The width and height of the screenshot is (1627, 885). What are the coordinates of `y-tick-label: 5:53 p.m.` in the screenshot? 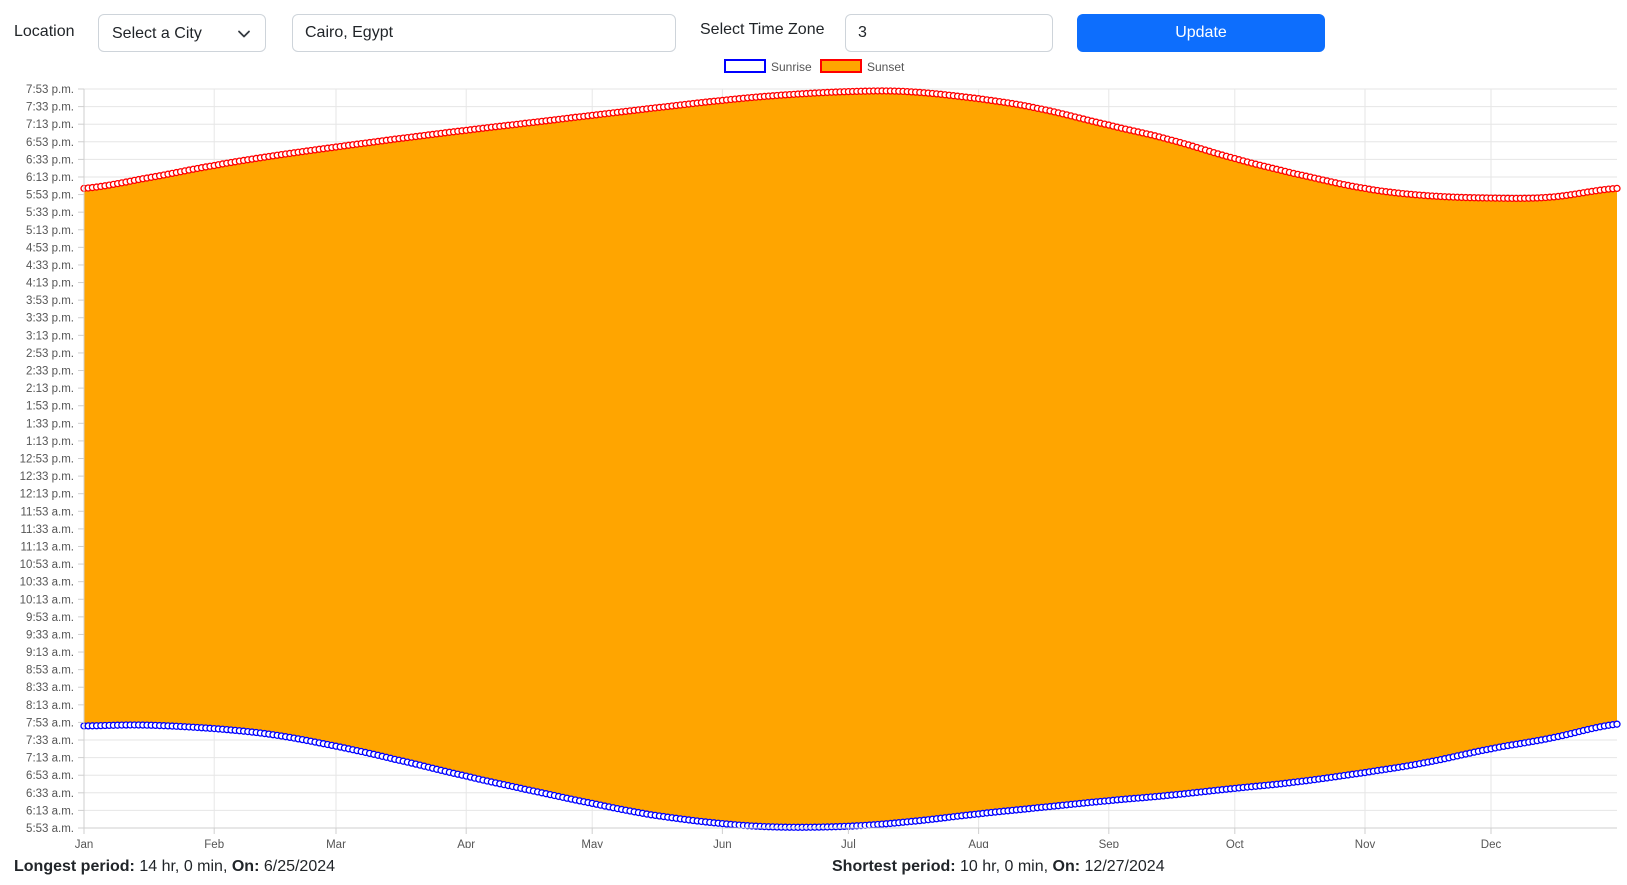 It's located at (50, 196).